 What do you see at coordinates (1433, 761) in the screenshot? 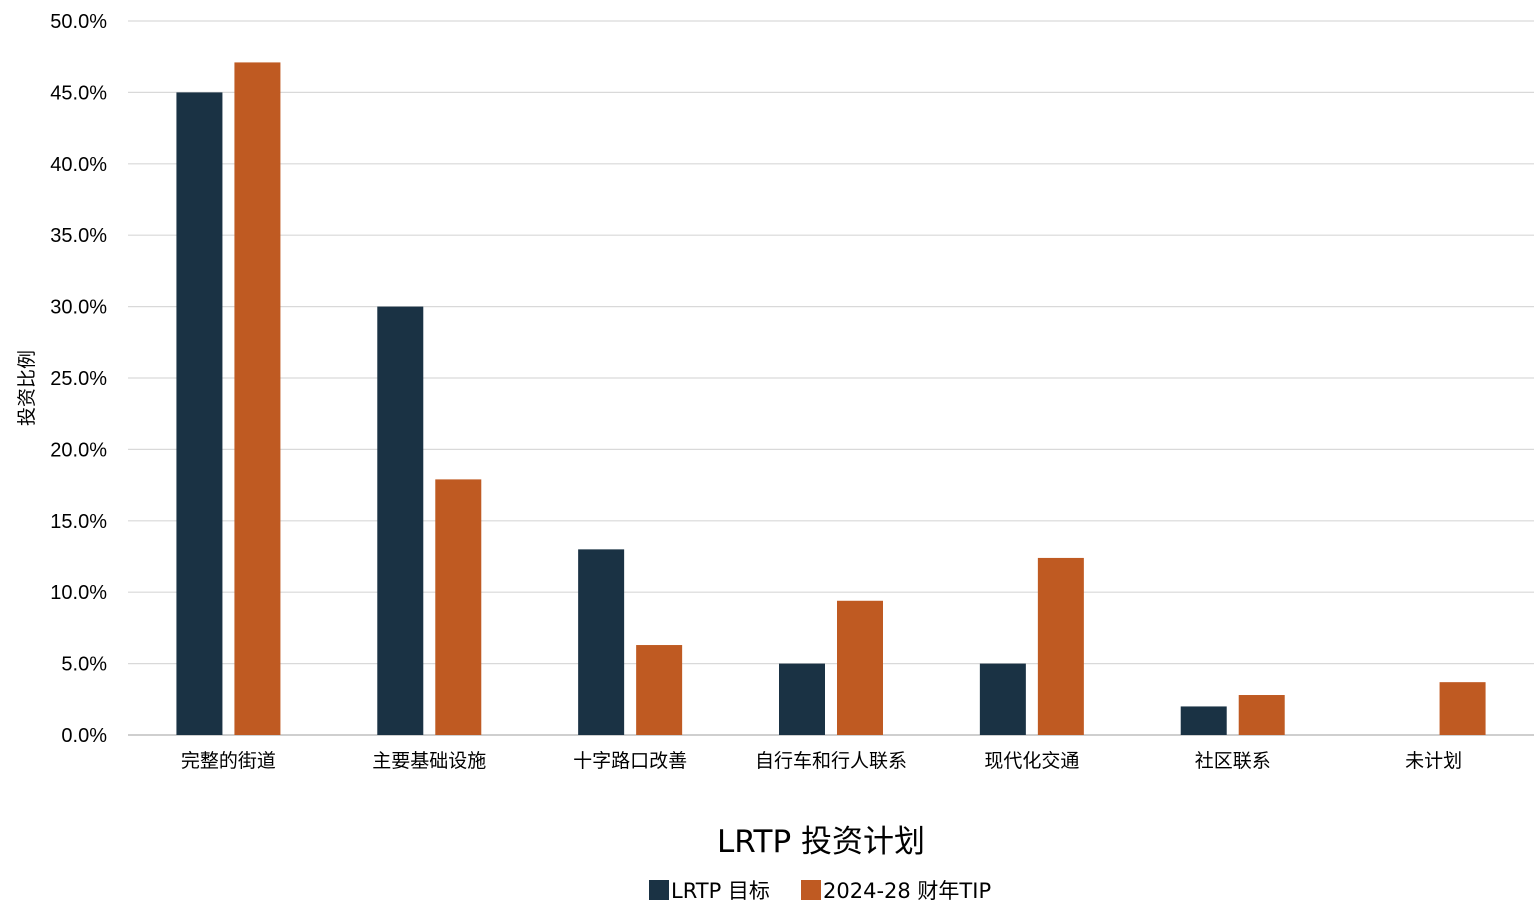
I see `x-category-label: 未计划` at bounding box center [1433, 761].